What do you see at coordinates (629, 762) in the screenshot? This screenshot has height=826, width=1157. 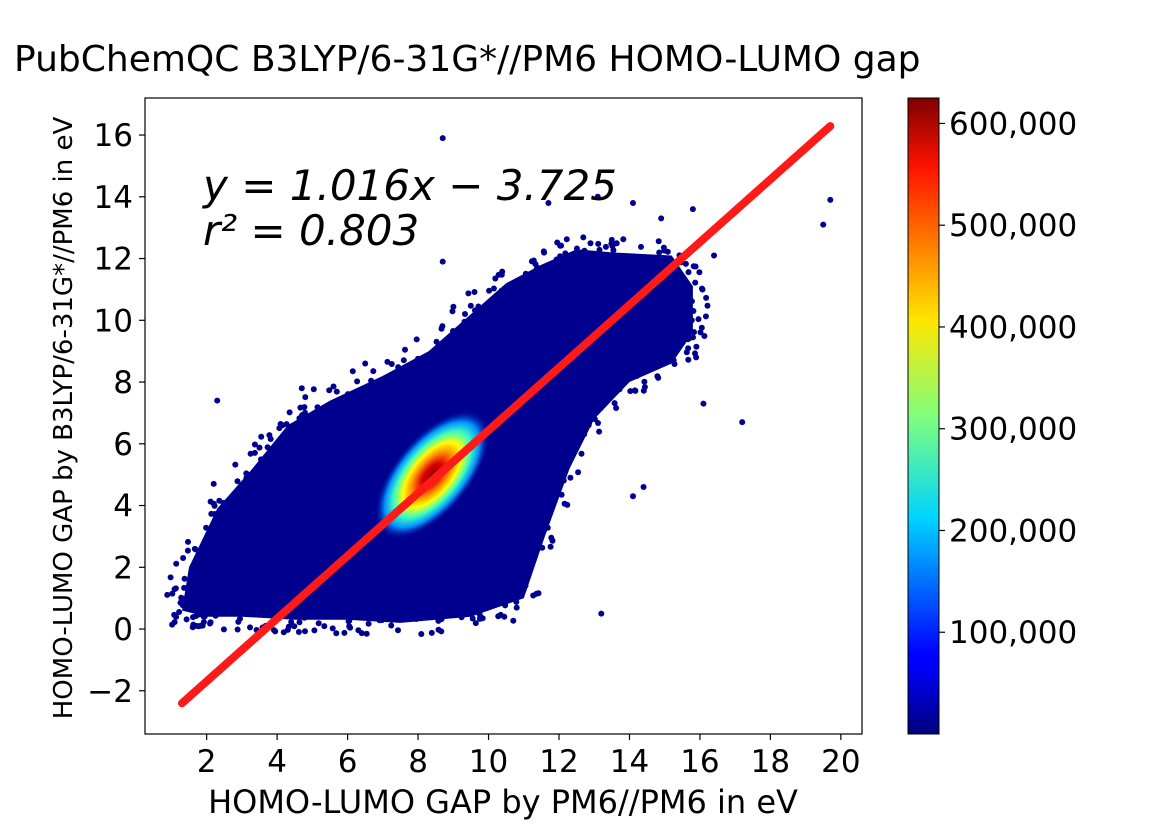 I see `x-tick-label: 14` at bounding box center [629, 762].